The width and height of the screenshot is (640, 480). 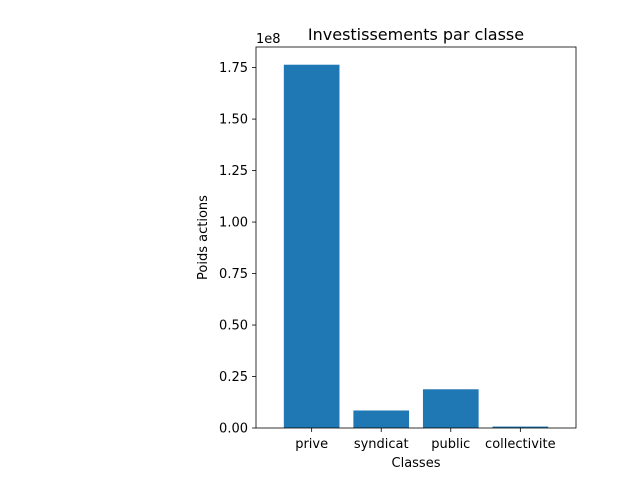 I want to click on y-tick-label: 1.75, so click(x=233, y=68).